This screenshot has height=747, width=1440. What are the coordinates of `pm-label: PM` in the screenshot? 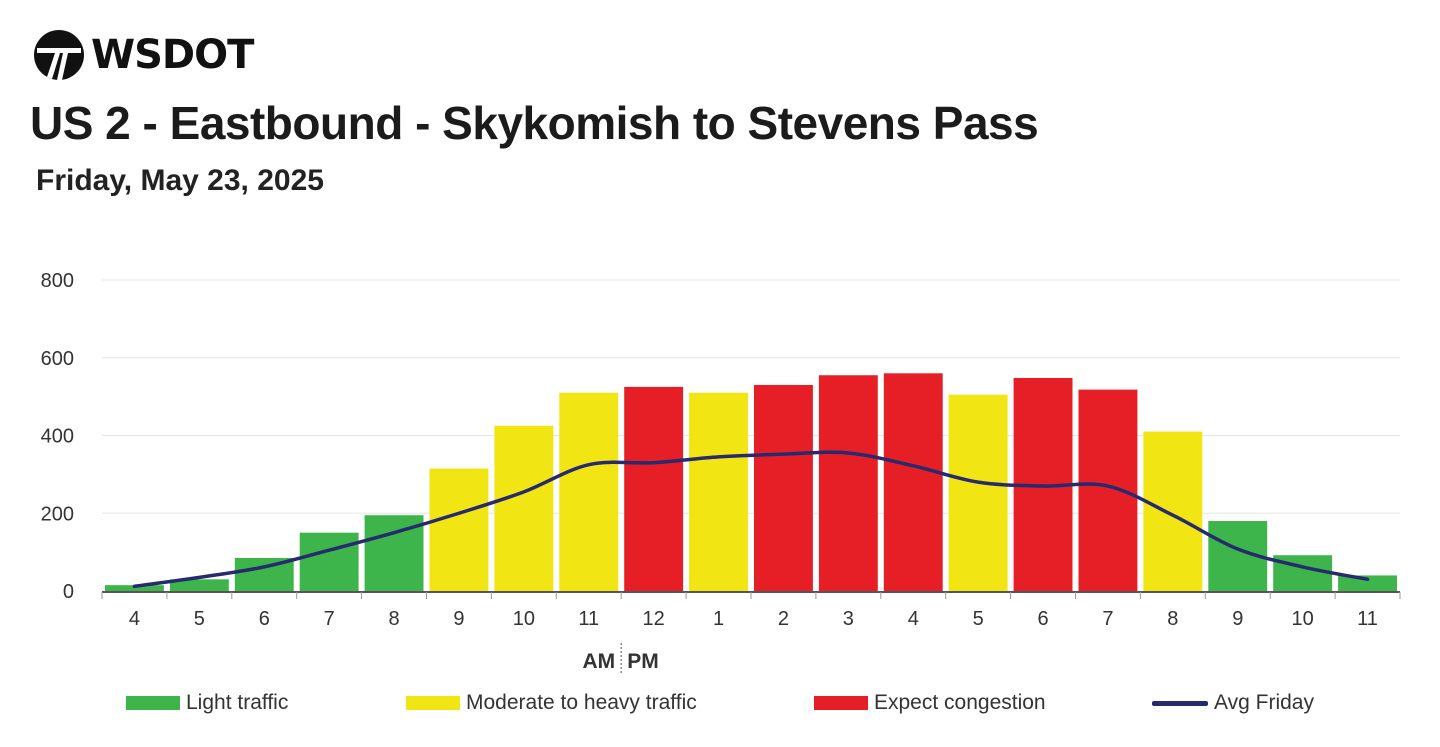 It's located at (643, 661).